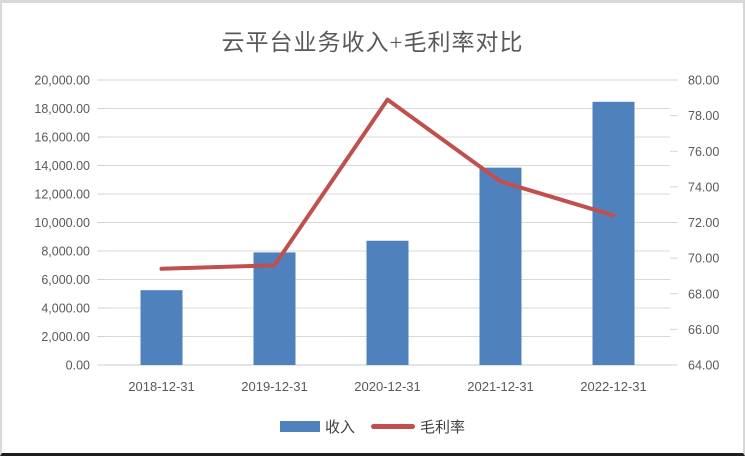 The height and width of the screenshot is (456, 745). What do you see at coordinates (161, 386) in the screenshot?
I see `x-axis-category-label: 2018-12-31` at bounding box center [161, 386].